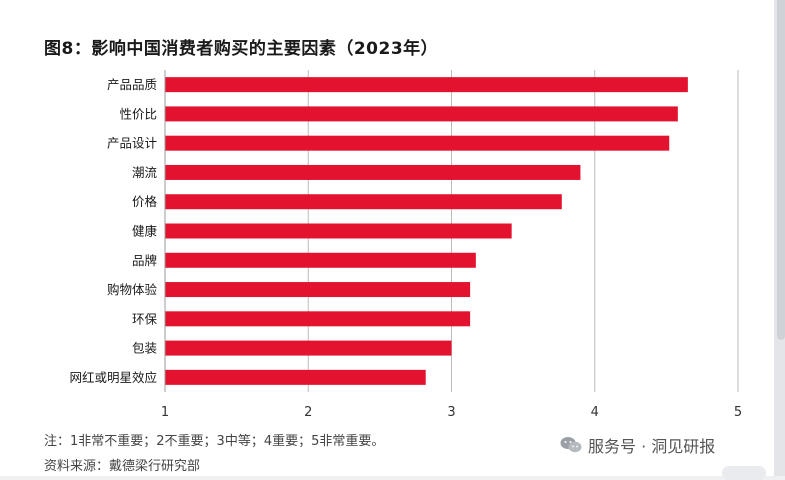 This screenshot has width=785, height=480. I want to click on scroll-strip, so click(779, 238).